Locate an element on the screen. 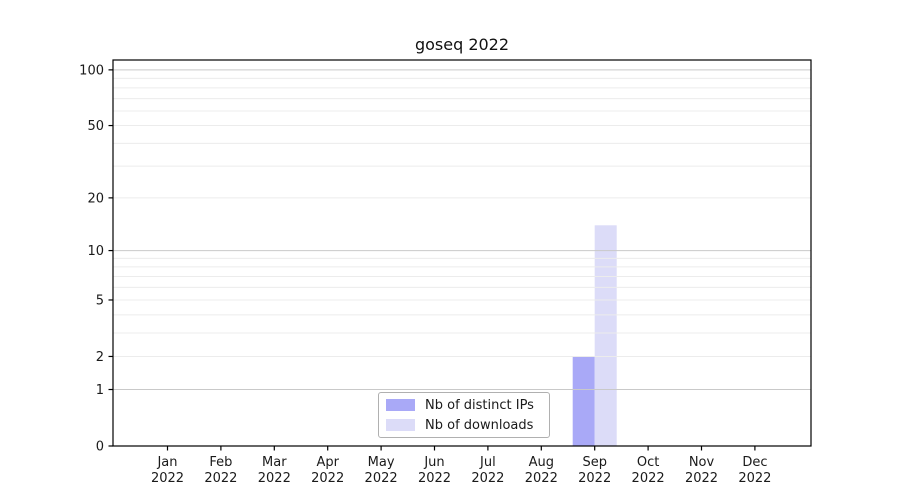  y-axis-tick-label: 5 is located at coordinates (100, 300).